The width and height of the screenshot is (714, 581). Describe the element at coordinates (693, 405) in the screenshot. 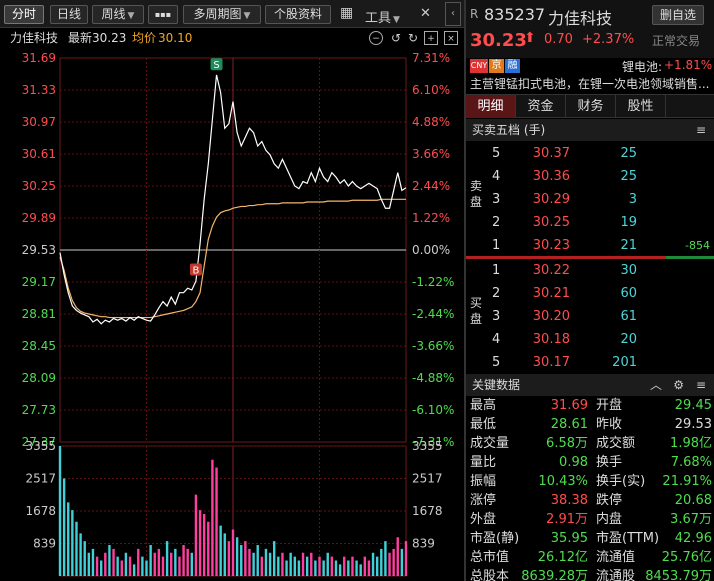

I see `key-value: 29.45` at that location.